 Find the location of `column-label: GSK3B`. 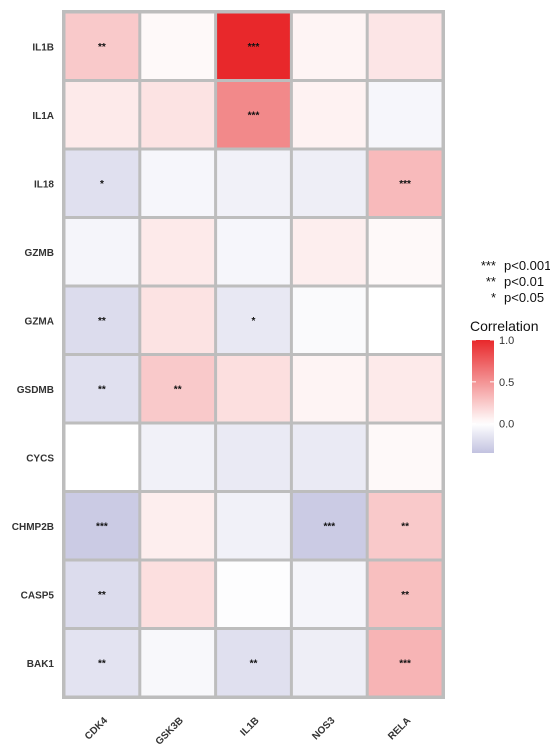

column-label: GSK3B is located at coordinates (170, 731).